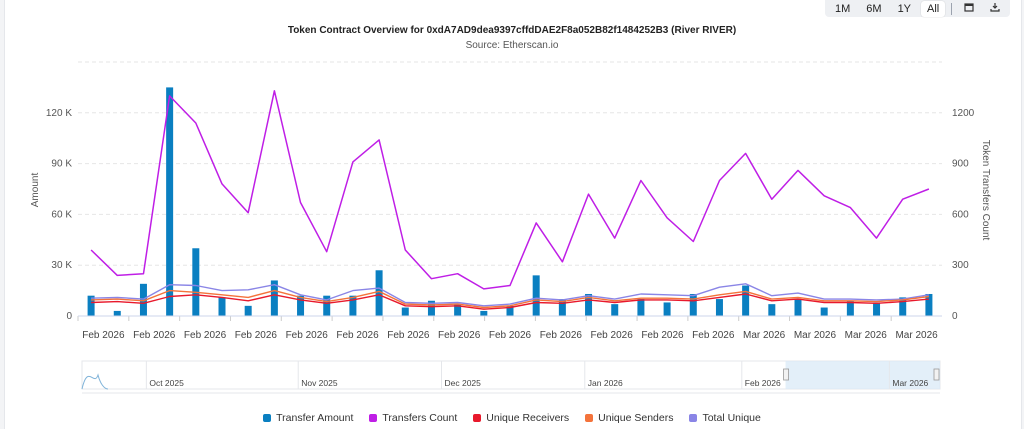  What do you see at coordinates (969, 8) in the screenshot?
I see `calendar-icon` at bounding box center [969, 8].